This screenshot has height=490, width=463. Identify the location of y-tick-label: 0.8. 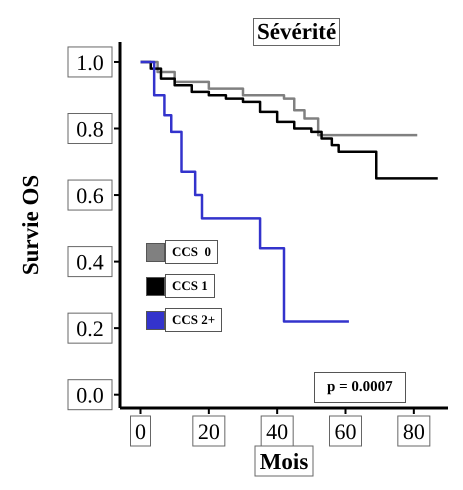
(90, 129).